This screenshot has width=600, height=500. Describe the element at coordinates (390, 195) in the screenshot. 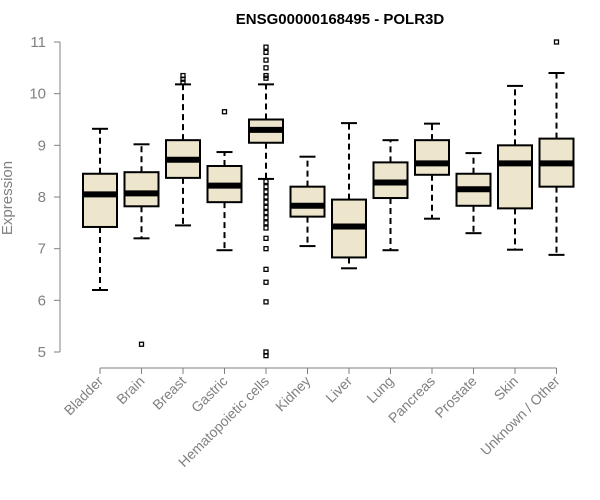

I see `box-group-lung` at that location.